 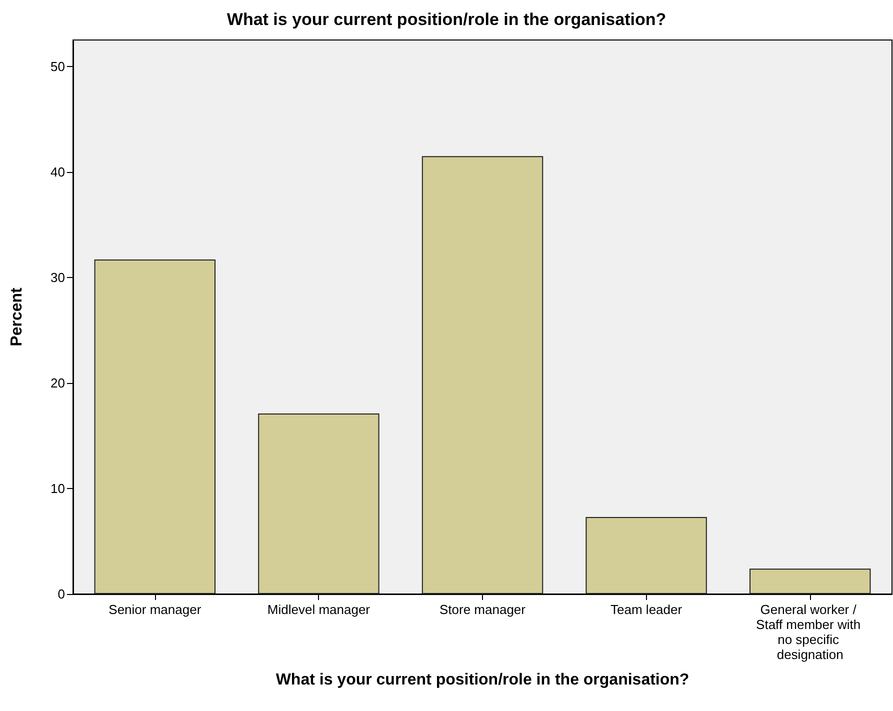 What do you see at coordinates (57, 277) in the screenshot?
I see `y-tick-label: 30` at bounding box center [57, 277].